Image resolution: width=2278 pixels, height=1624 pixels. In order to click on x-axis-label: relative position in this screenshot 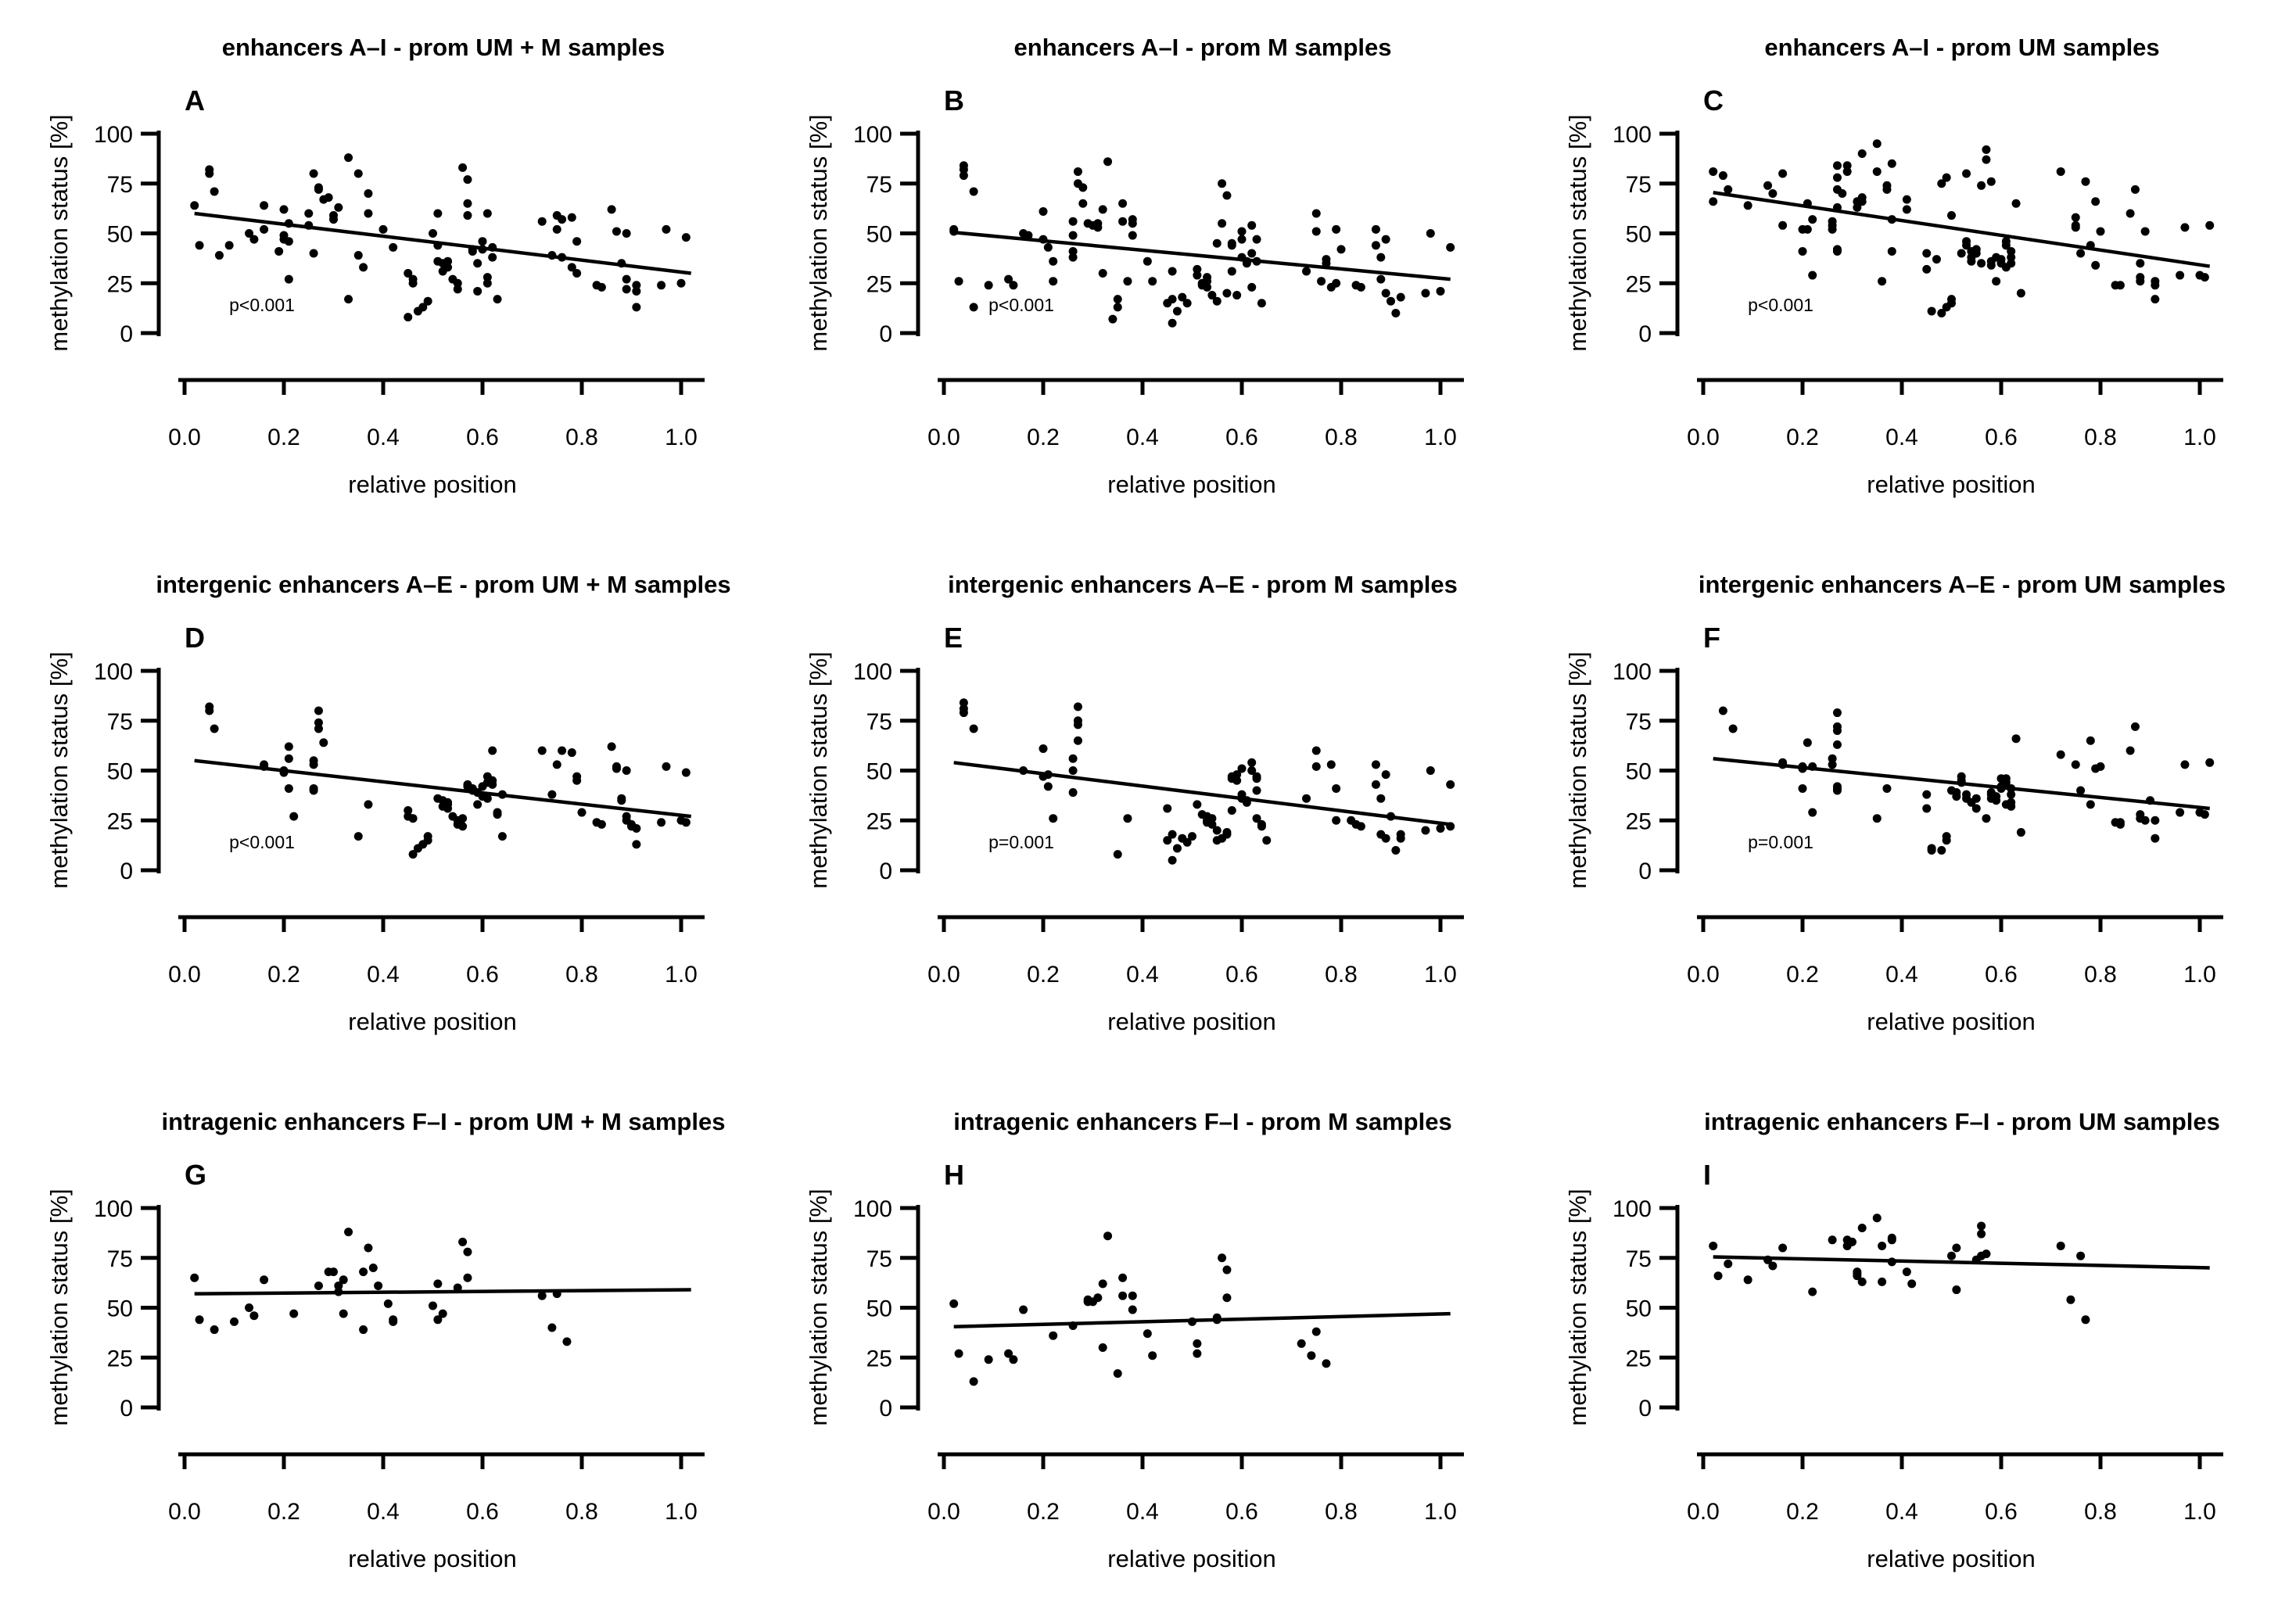, I will do `click(1191, 1558)`.